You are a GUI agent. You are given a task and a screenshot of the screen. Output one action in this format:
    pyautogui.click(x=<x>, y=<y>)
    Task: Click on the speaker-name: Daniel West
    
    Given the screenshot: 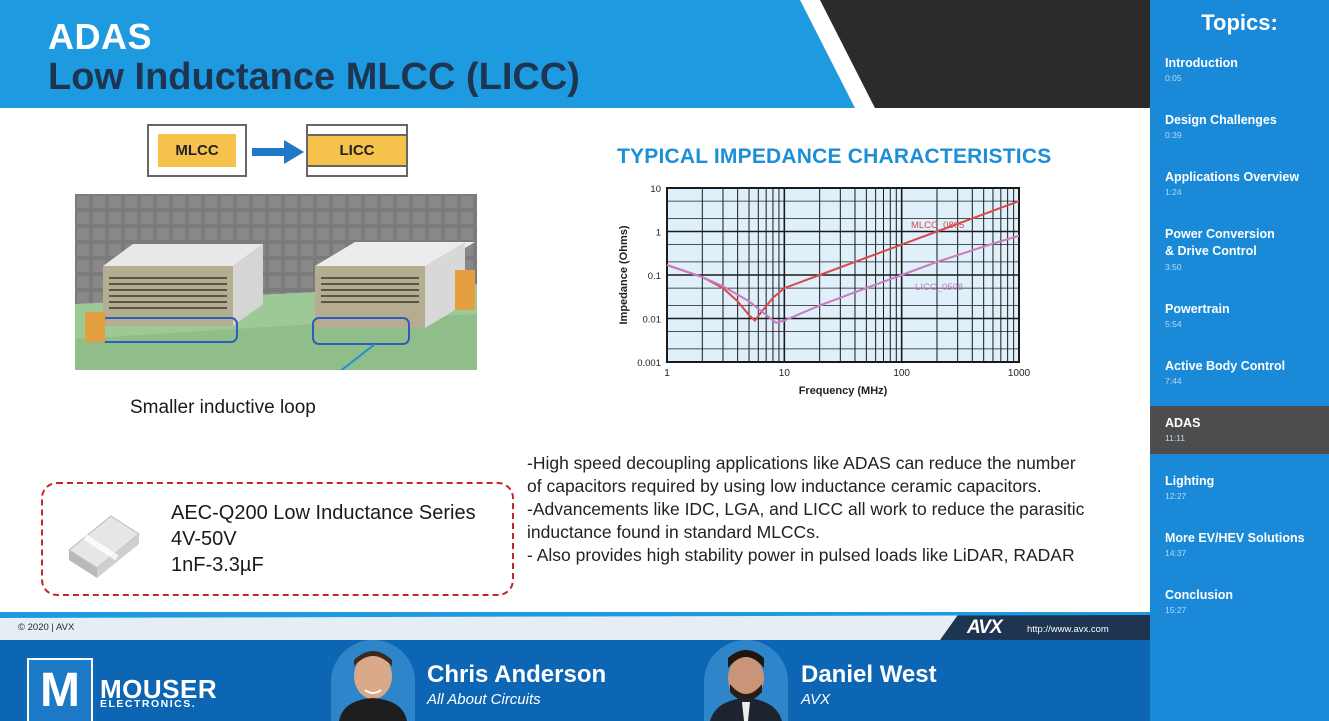 What is the action you would take?
    pyautogui.click(x=869, y=674)
    